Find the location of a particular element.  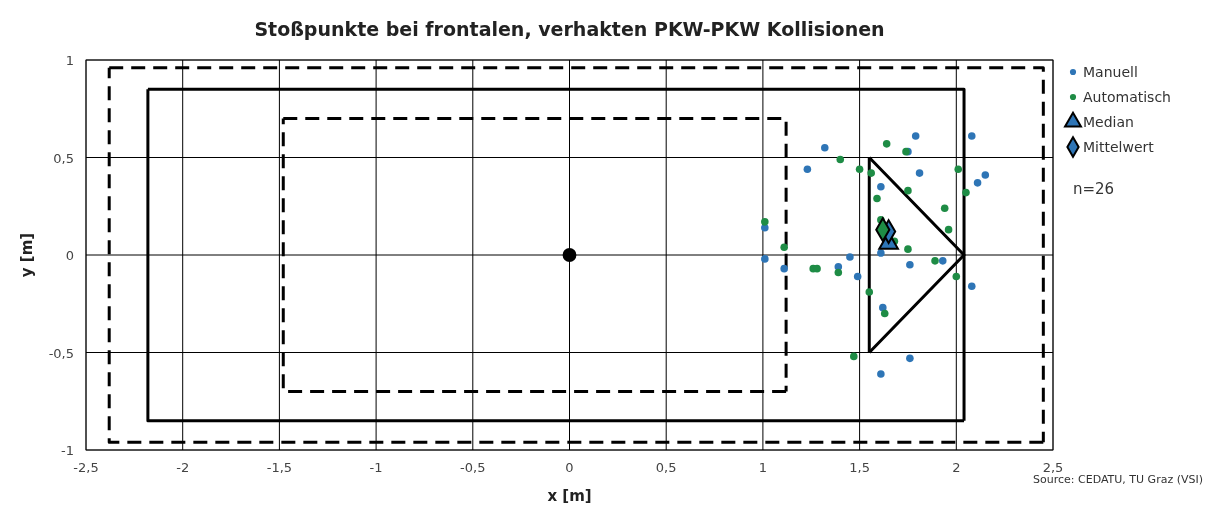

x-tick-label: -2 is located at coordinates (183, 467).